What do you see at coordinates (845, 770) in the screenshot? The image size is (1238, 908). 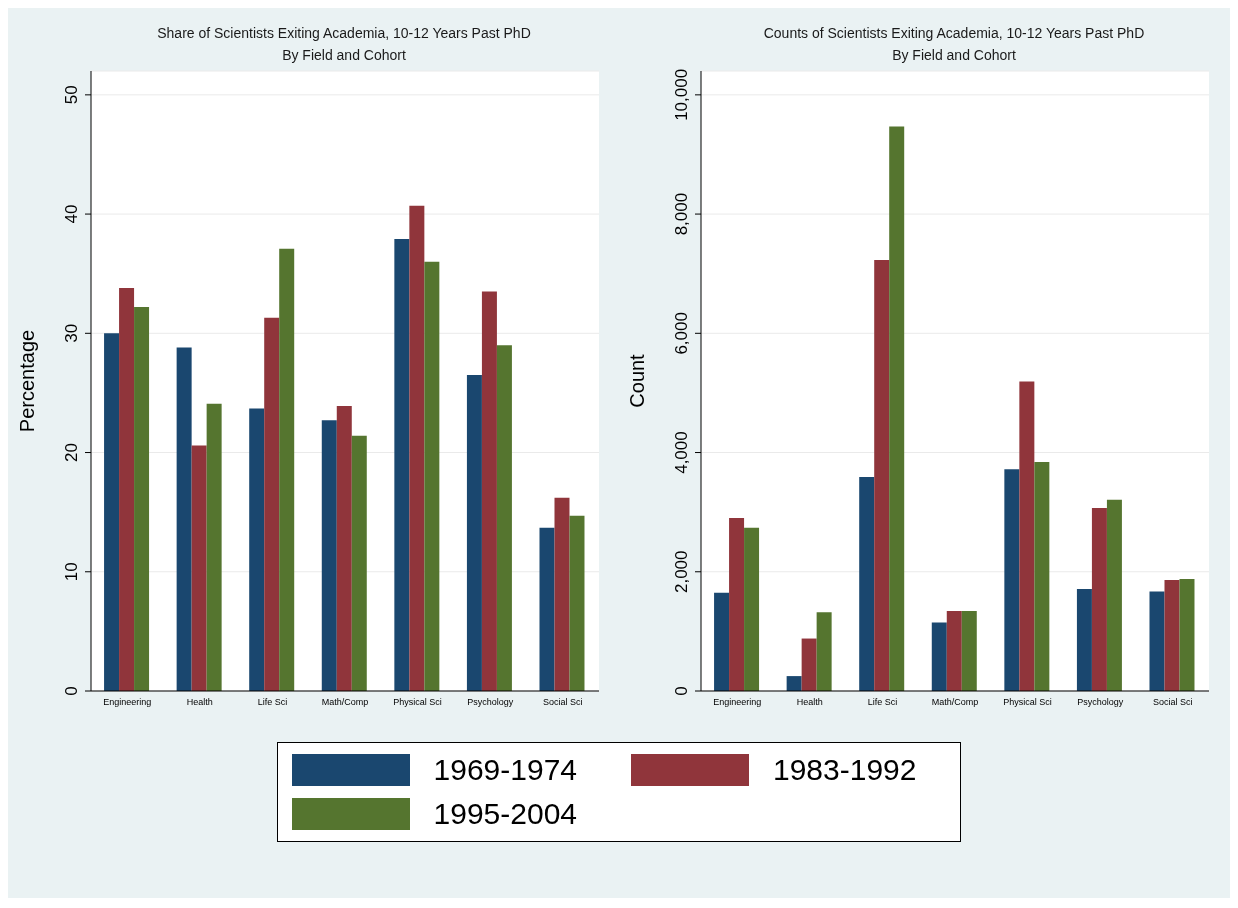 I see `legend-label: 1983-1992` at bounding box center [845, 770].